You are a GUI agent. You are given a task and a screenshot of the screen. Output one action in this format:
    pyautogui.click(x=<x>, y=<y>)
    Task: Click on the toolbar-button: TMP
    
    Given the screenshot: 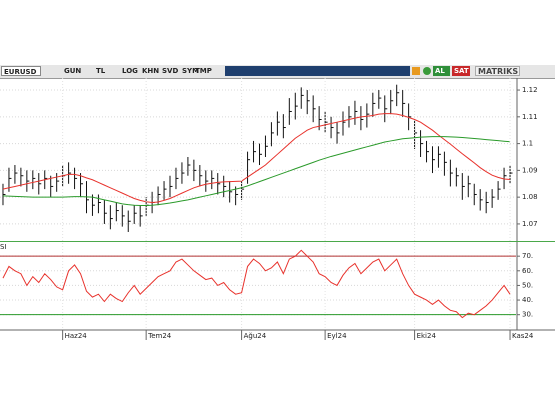 What is the action you would take?
    pyautogui.click(x=203, y=71)
    